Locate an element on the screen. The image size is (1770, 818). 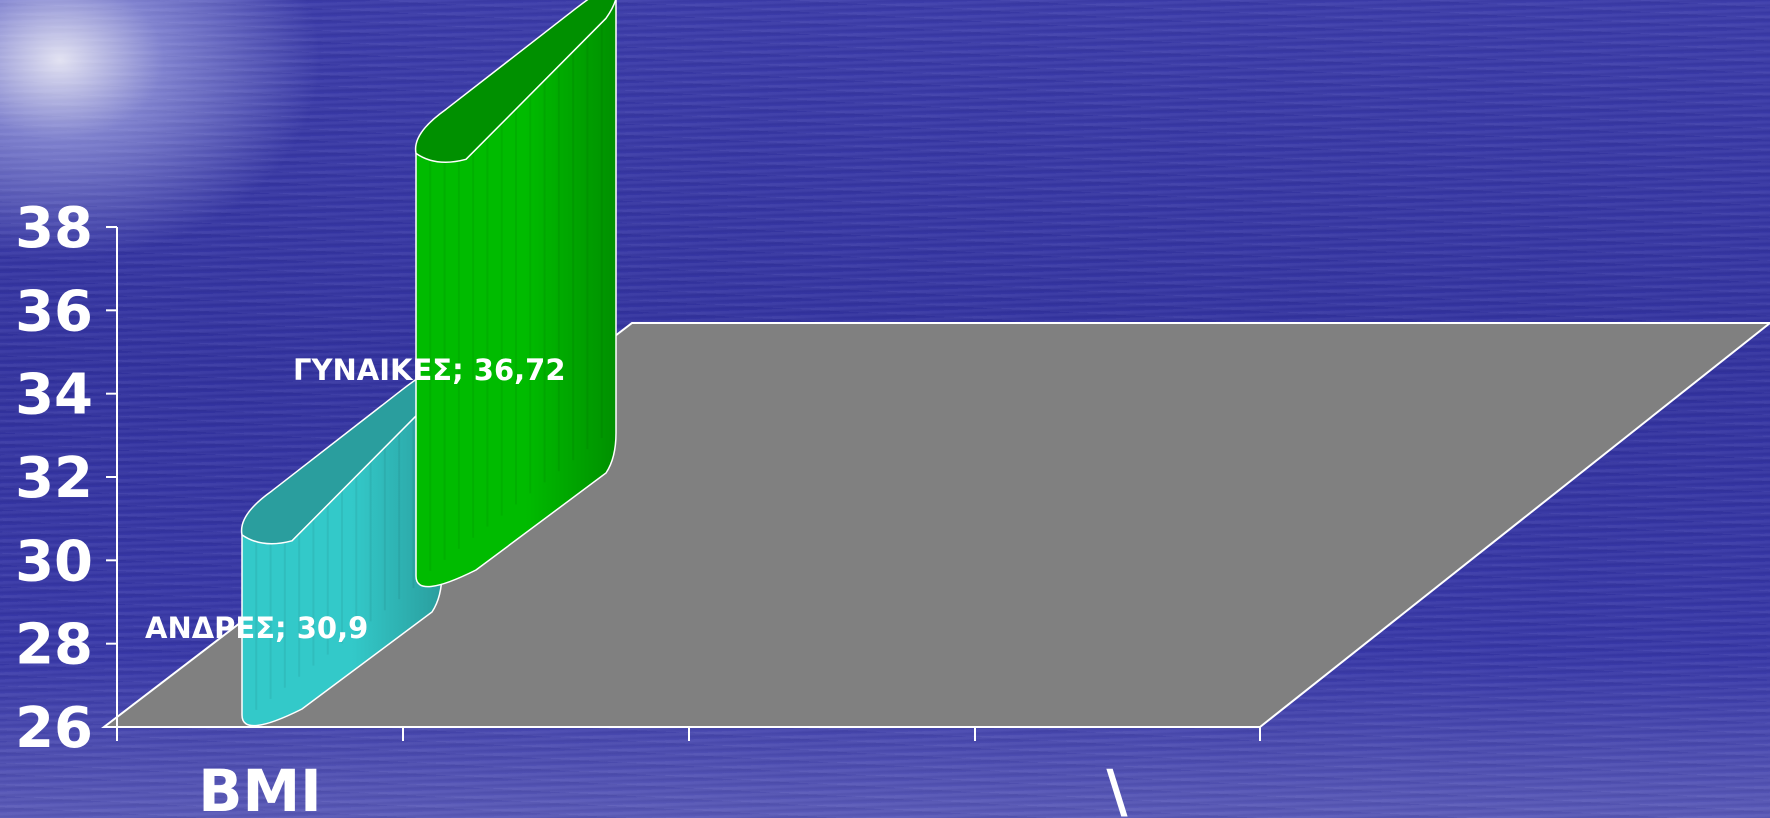
y-tick-label: 34 is located at coordinates (54, 395).